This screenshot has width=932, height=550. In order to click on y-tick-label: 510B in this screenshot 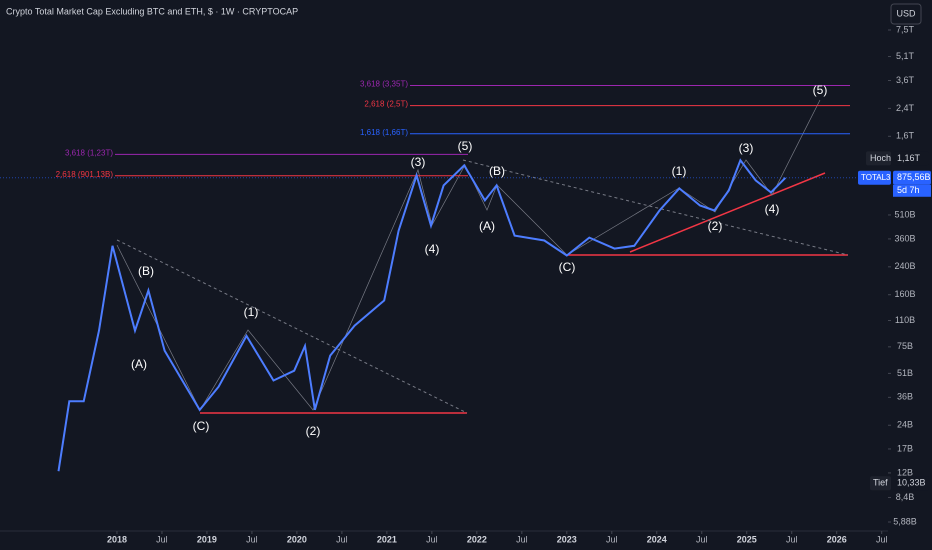, I will do `click(904, 214)`.